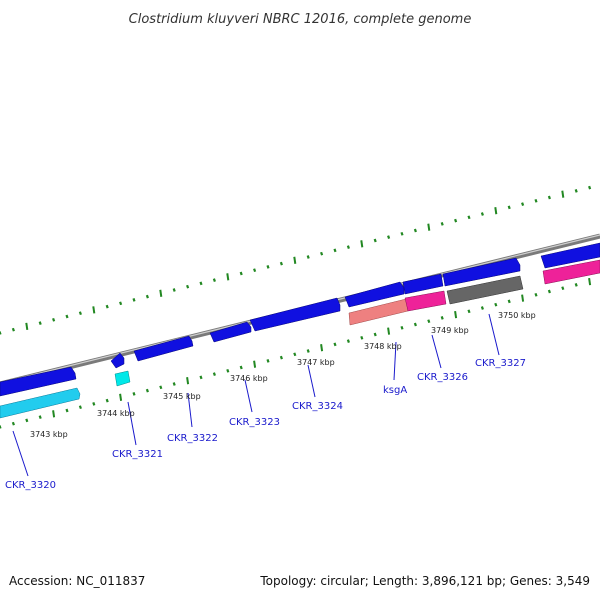 Image resolution: width=600 pixels, height=600 pixels. Describe the element at coordinates (49, 434) in the screenshot. I see `scale-label: 3743 kbp` at that location.